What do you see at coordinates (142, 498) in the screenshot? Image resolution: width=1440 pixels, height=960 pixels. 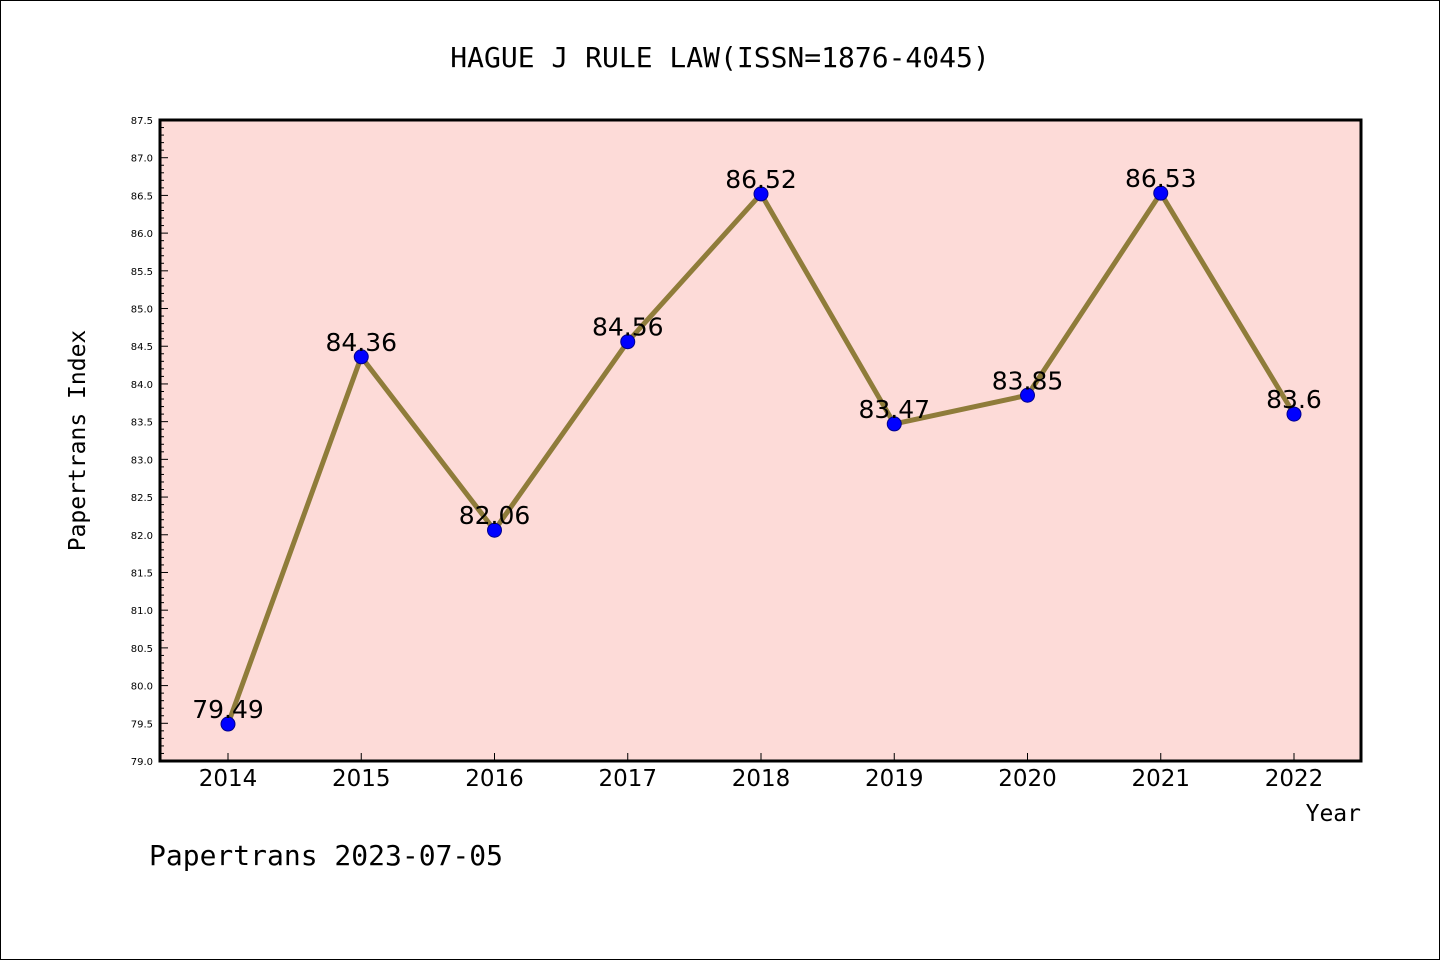 I see `y-tick-label: 82.5` at bounding box center [142, 498].